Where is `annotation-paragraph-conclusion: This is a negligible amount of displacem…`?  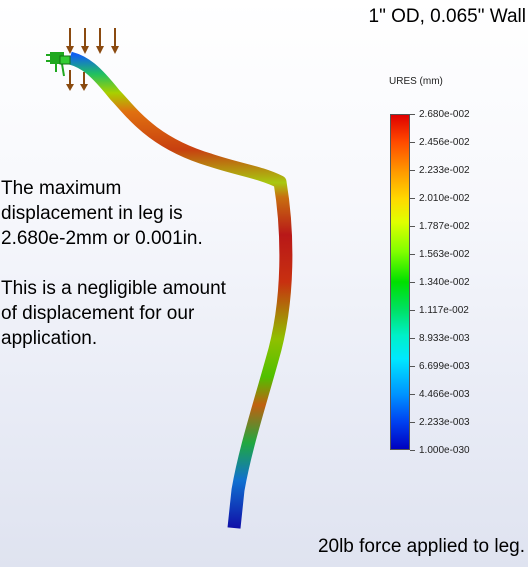 annotation-paragraph-conclusion: This is a negligible amount of displacem… is located at coordinates (136, 313).